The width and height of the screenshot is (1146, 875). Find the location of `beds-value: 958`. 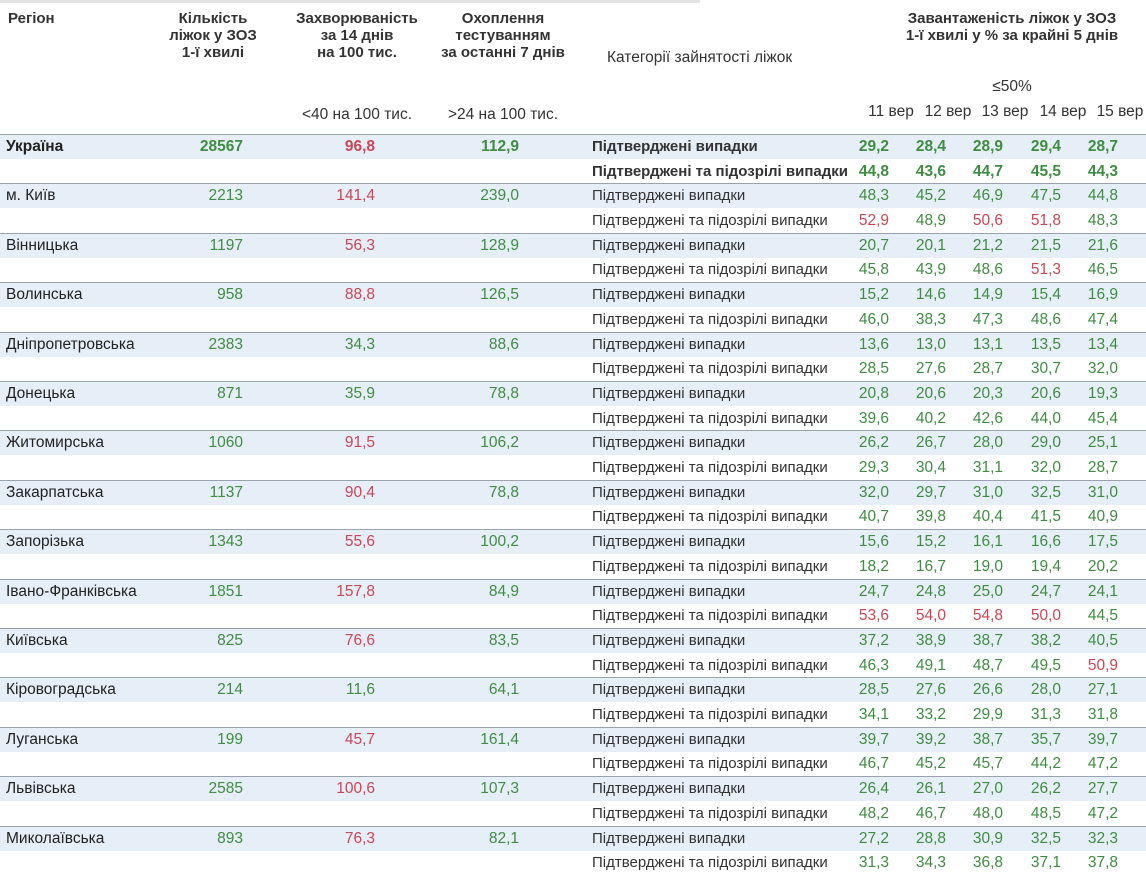

beds-value: 958 is located at coordinates (230, 295).